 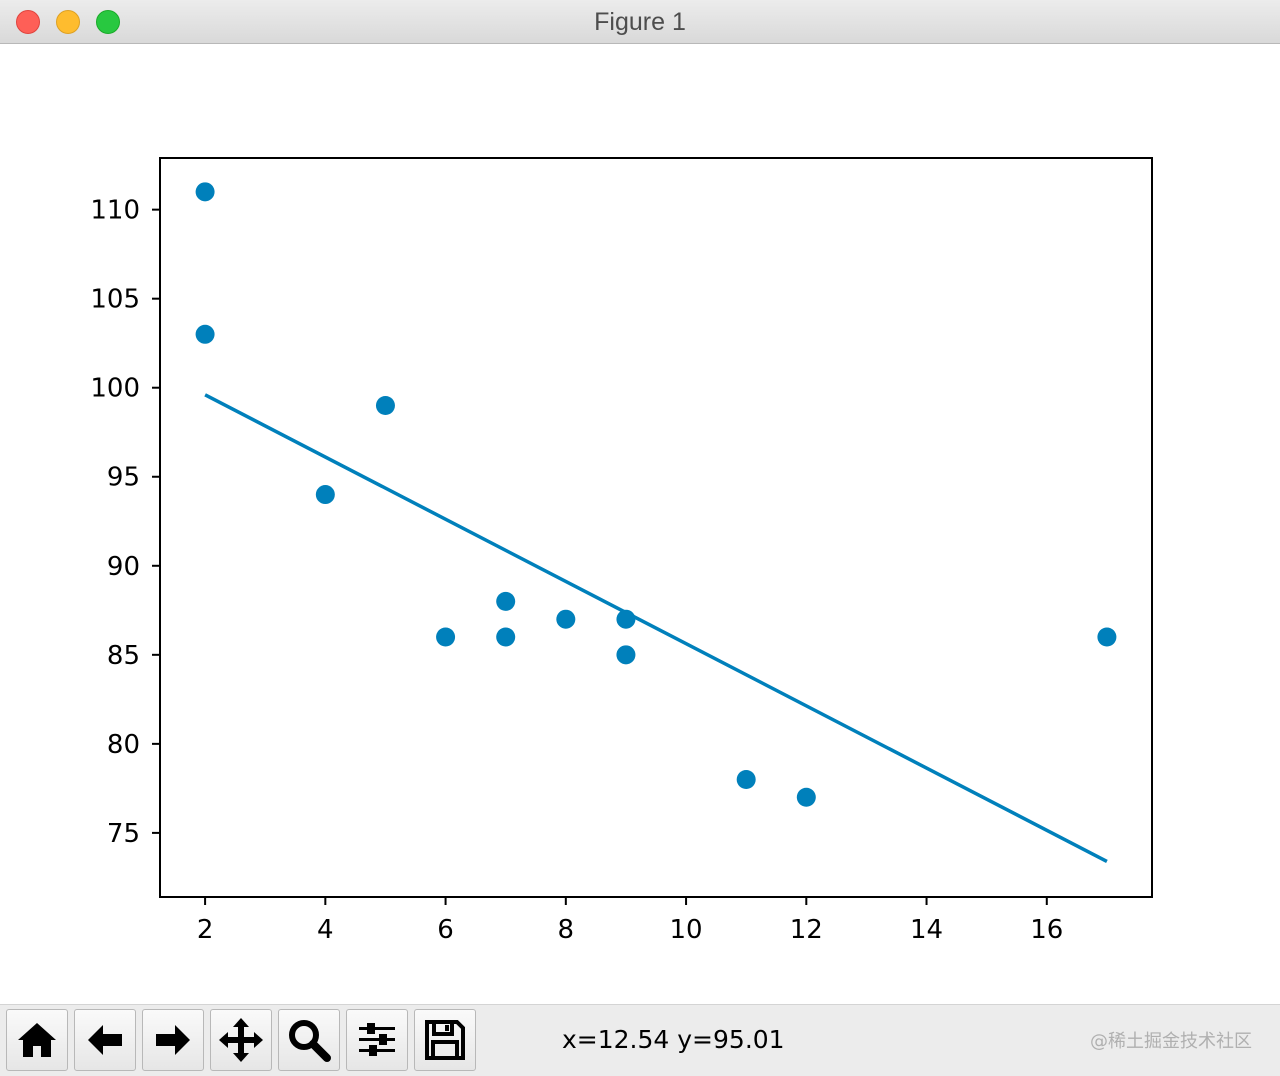 I want to click on minimize-window-button, so click(x=68, y=22).